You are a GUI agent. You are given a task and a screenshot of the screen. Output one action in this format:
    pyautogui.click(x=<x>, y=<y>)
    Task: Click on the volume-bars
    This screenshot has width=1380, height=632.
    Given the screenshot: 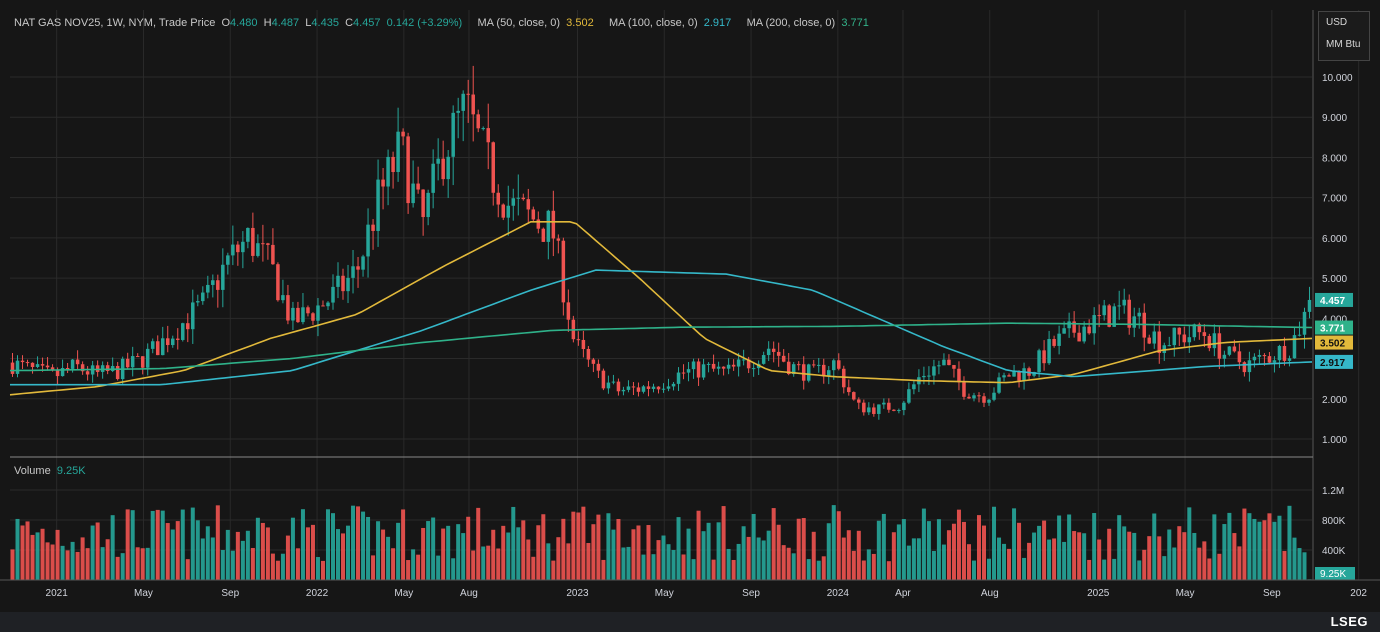 What is the action you would take?
    pyautogui.click(x=661, y=542)
    